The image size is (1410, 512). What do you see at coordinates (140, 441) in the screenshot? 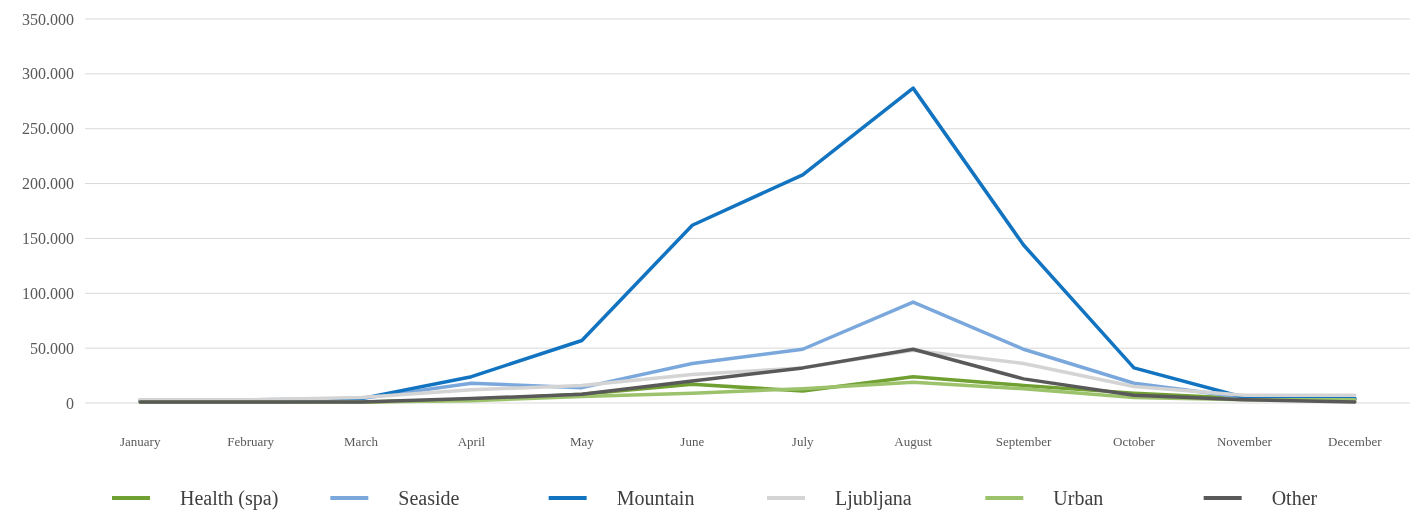
I see `x-tick-label: January` at bounding box center [140, 441].